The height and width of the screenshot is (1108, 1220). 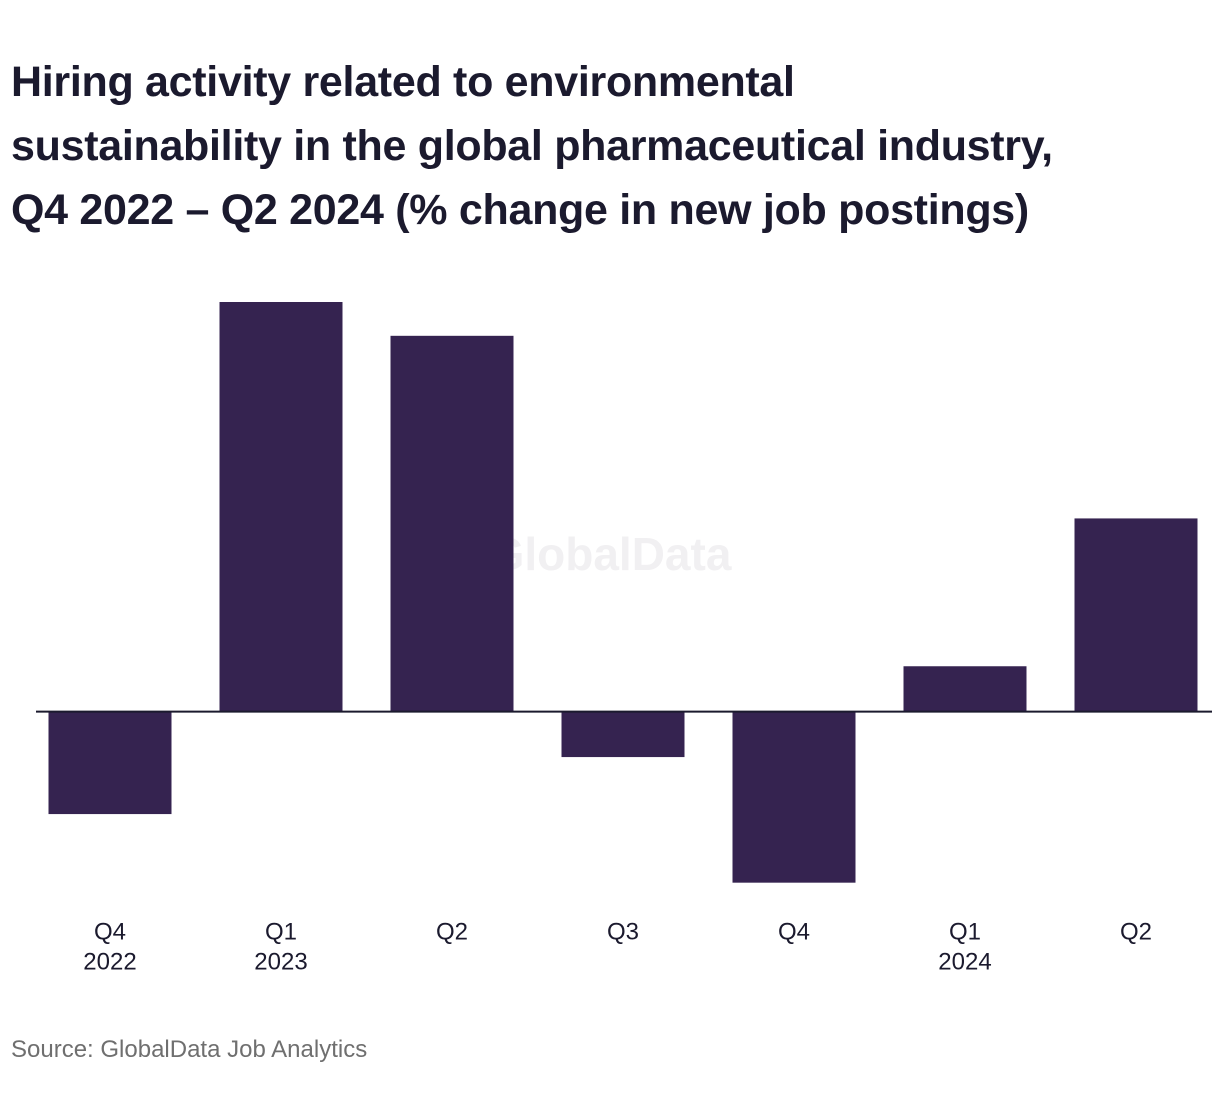 I want to click on title-line-1: Hiring activity related to environmental, so click(x=403, y=82).